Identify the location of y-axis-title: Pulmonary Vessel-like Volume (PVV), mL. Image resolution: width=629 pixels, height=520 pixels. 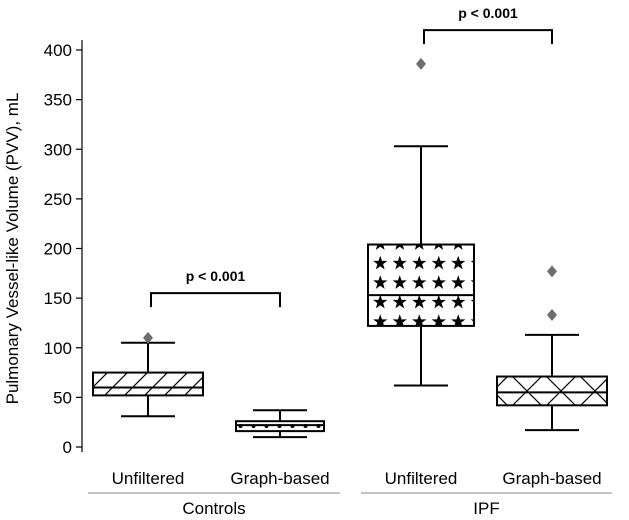
(12, 249).